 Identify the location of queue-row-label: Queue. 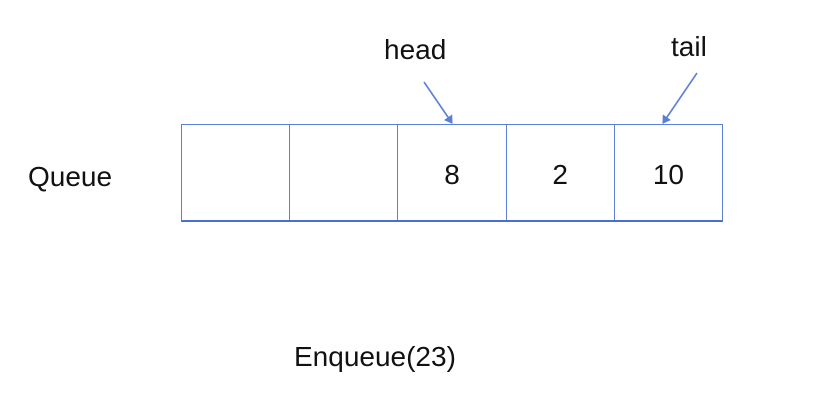
(70, 176).